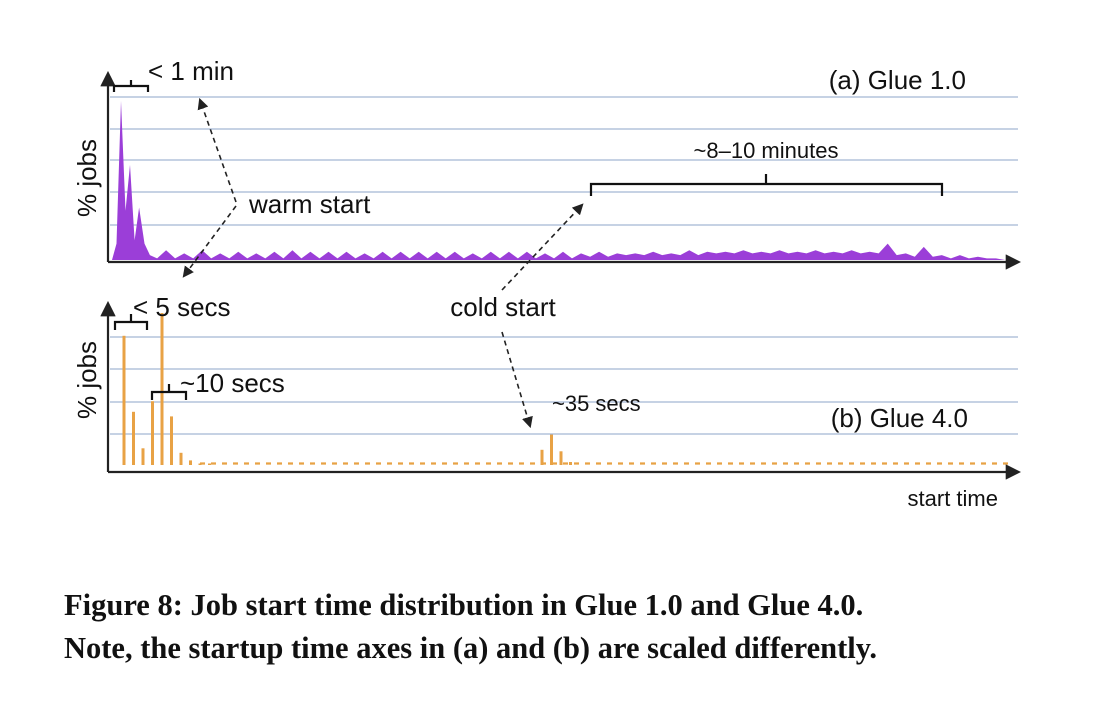 This screenshot has width=1100, height=718. What do you see at coordinates (182, 307) in the screenshot?
I see `panel-b-range-label: < 5 secs` at bounding box center [182, 307].